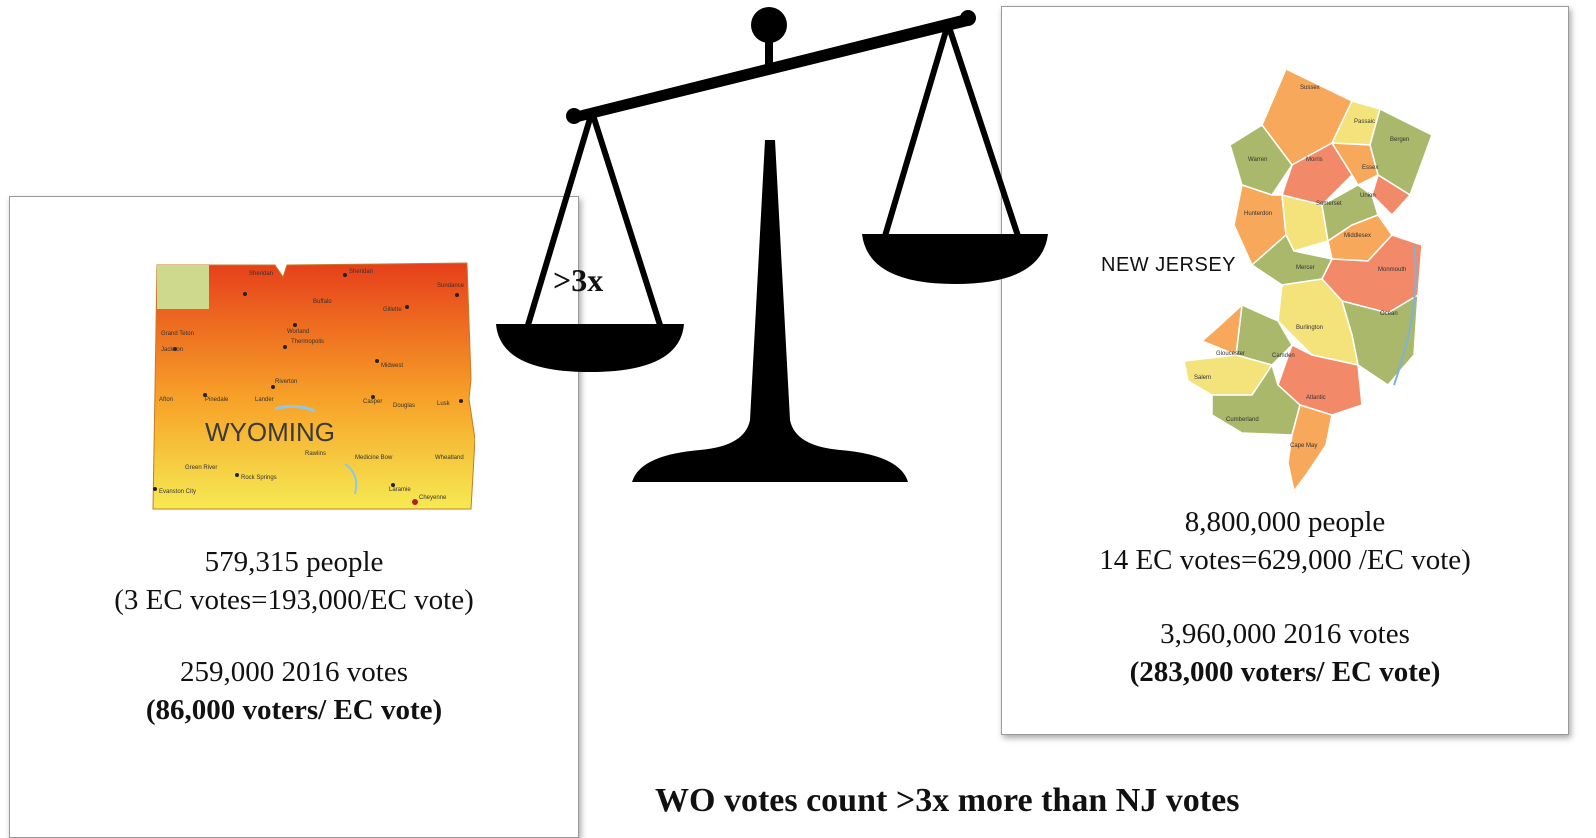  Describe the element at coordinates (315, 454) in the screenshot. I see `svg-text: Rawlins` at that location.